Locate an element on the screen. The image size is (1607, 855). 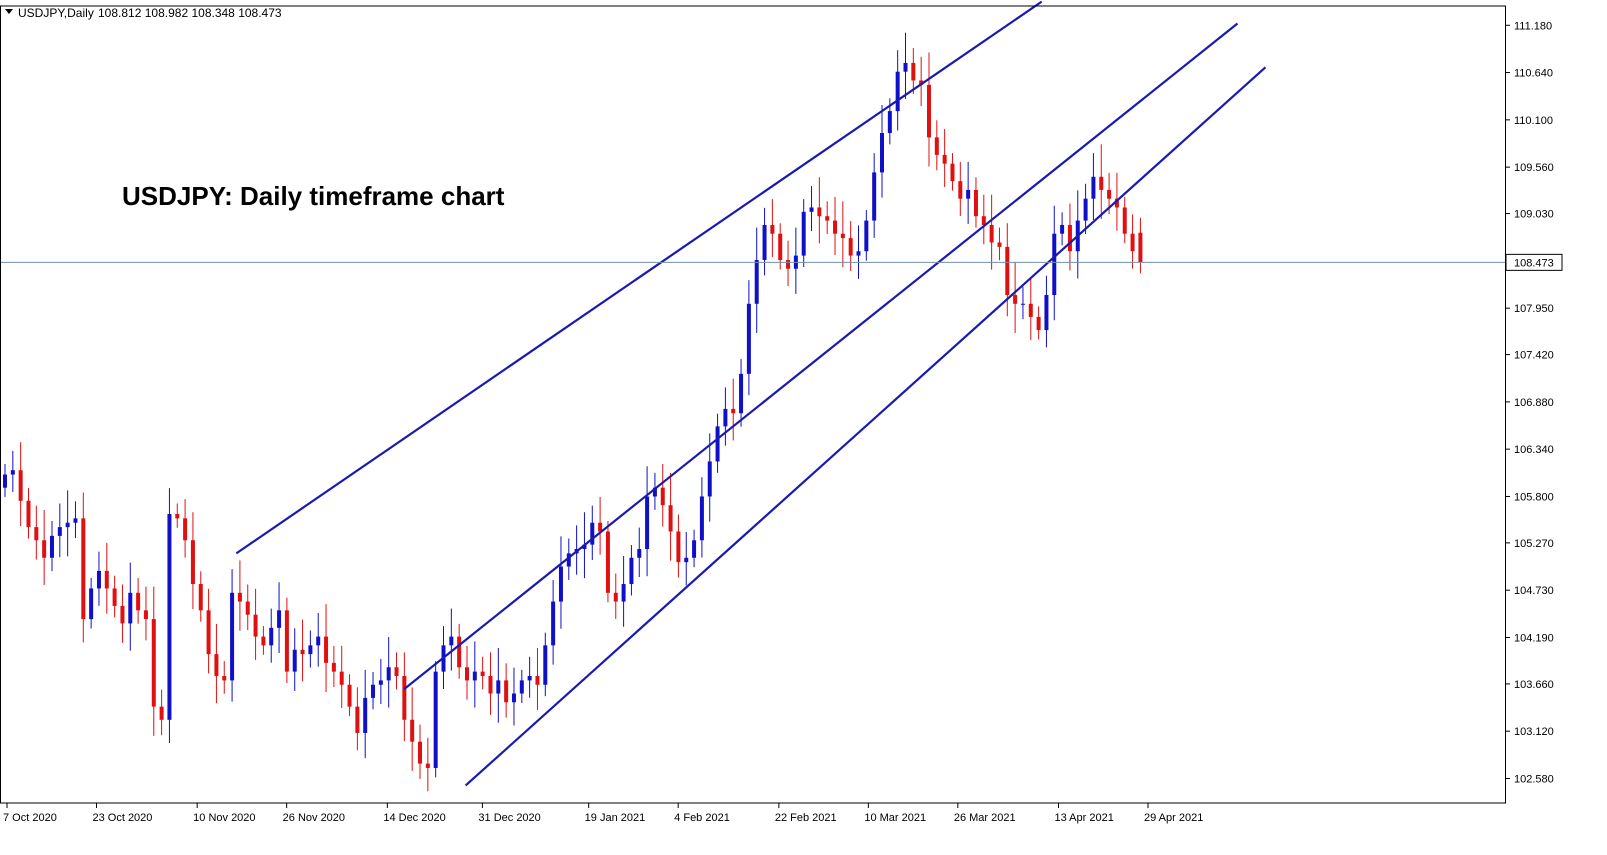
current-price-text: 108.473 is located at coordinates (1534, 263).